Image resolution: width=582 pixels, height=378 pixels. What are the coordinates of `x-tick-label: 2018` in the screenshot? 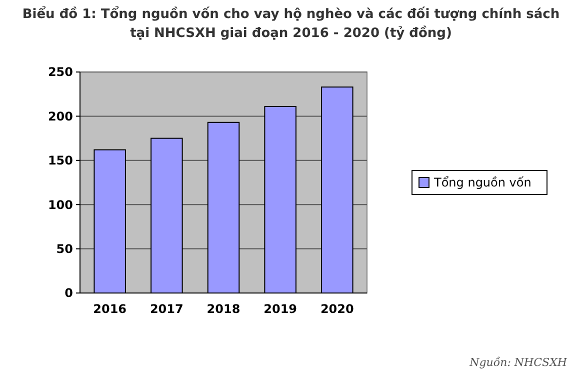 It's located at (223, 309).